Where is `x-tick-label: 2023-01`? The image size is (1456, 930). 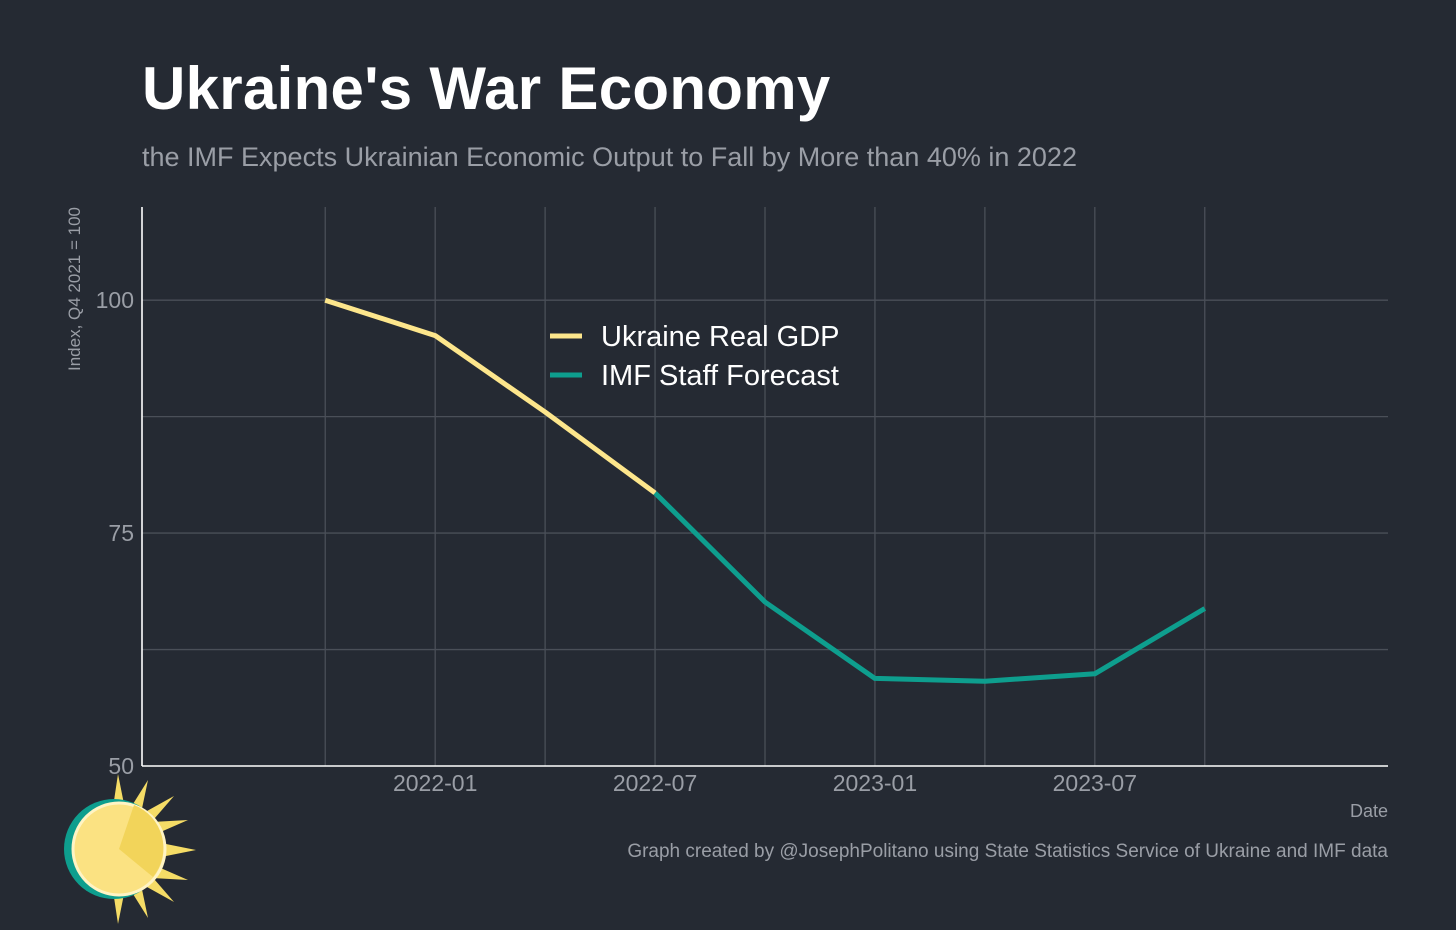 x-tick-label: 2023-01 is located at coordinates (875, 783).